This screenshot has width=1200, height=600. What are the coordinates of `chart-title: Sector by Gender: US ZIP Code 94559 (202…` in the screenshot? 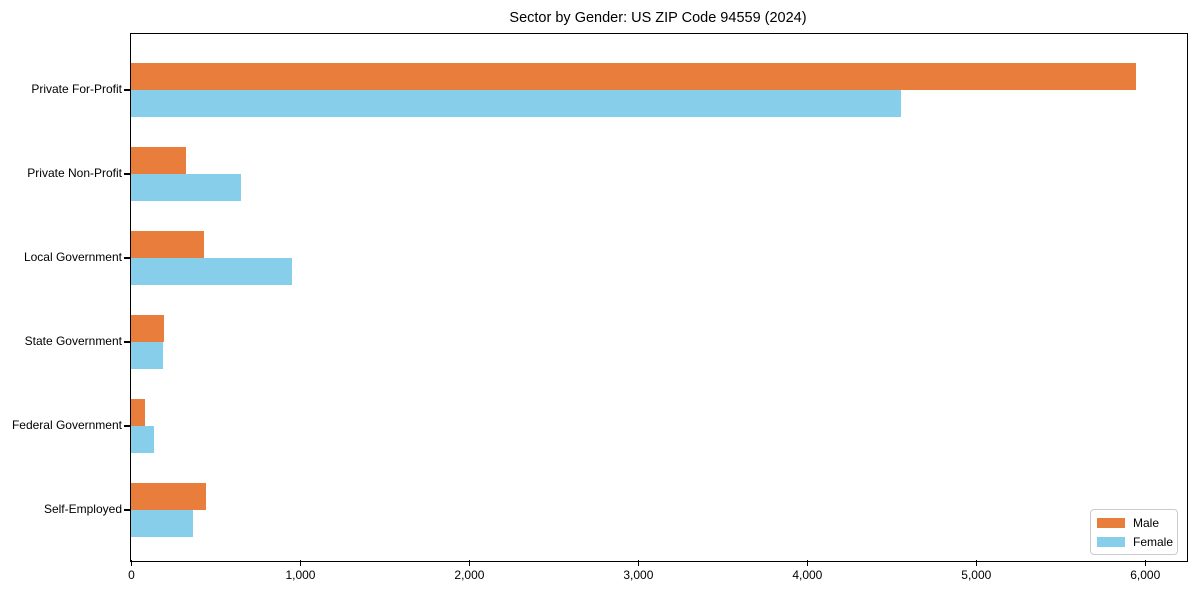 It's located at (658, 18).